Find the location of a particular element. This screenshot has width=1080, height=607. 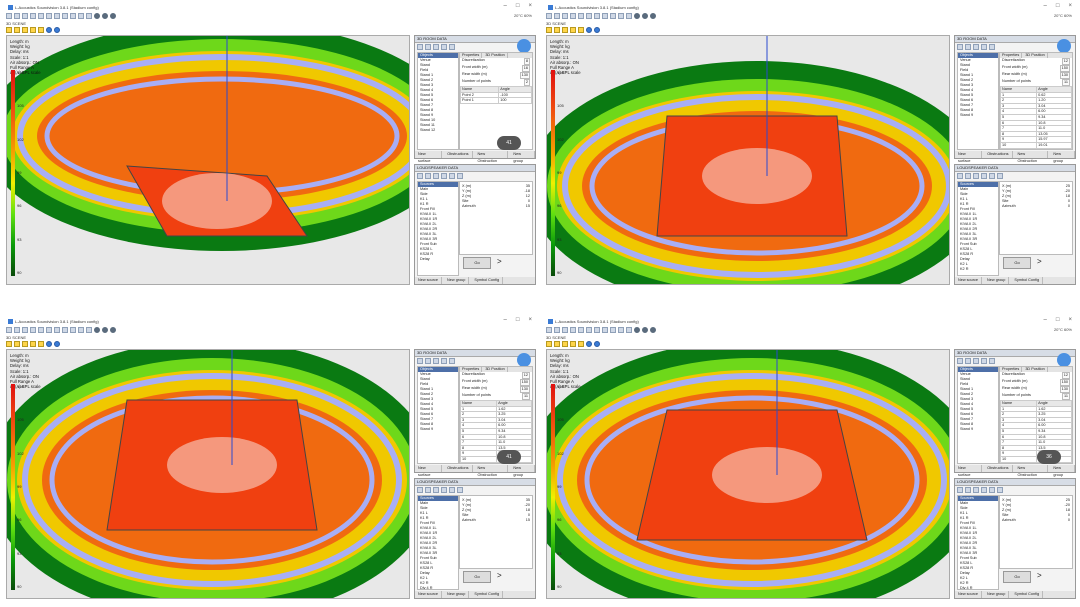

source-item: Side is located at coordinates (424, 508).